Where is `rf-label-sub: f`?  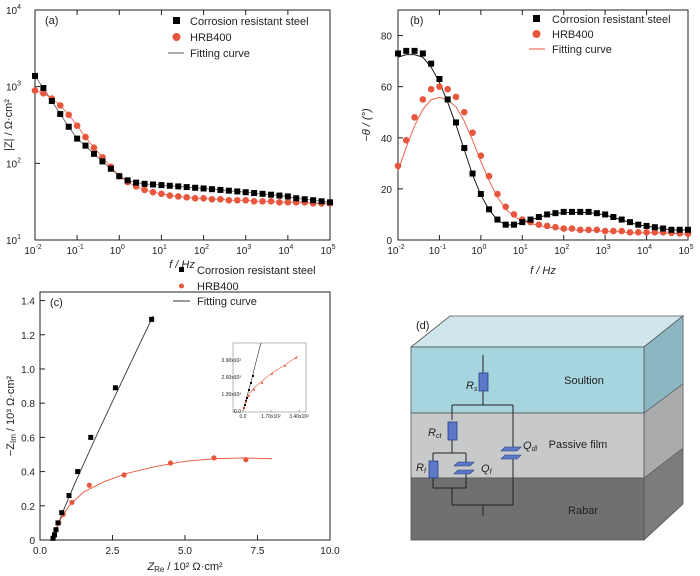
rf-label-sub: f is located at coordinates (425, 471).